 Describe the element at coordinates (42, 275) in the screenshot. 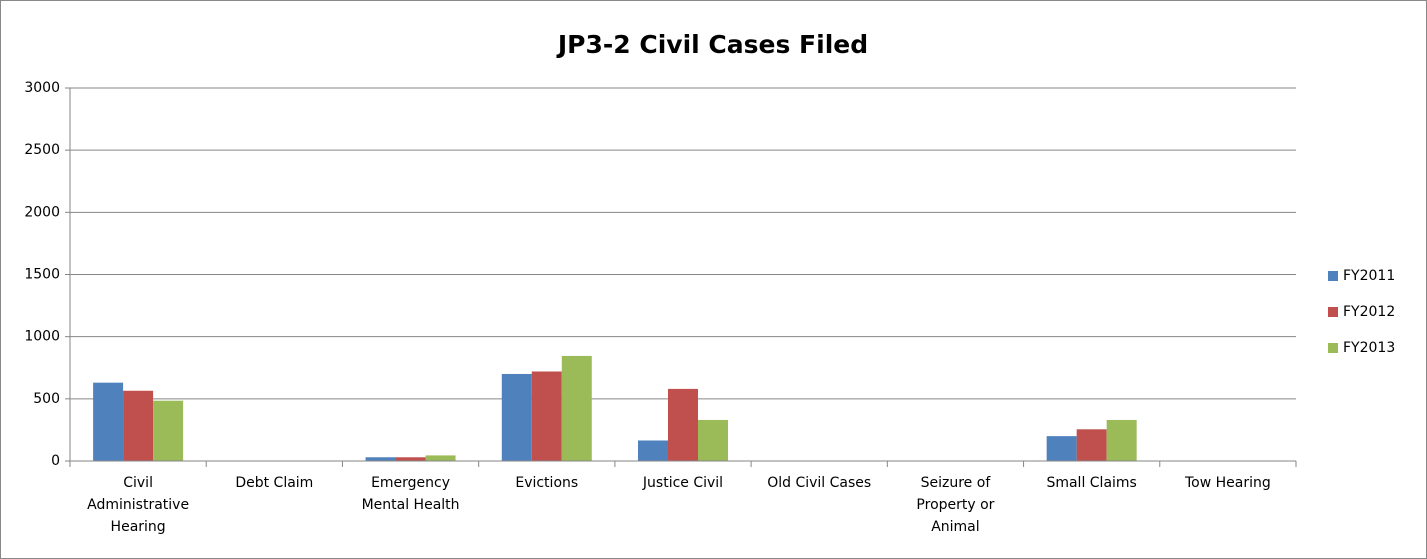

I see `y-tick-label: 1500` at that location.